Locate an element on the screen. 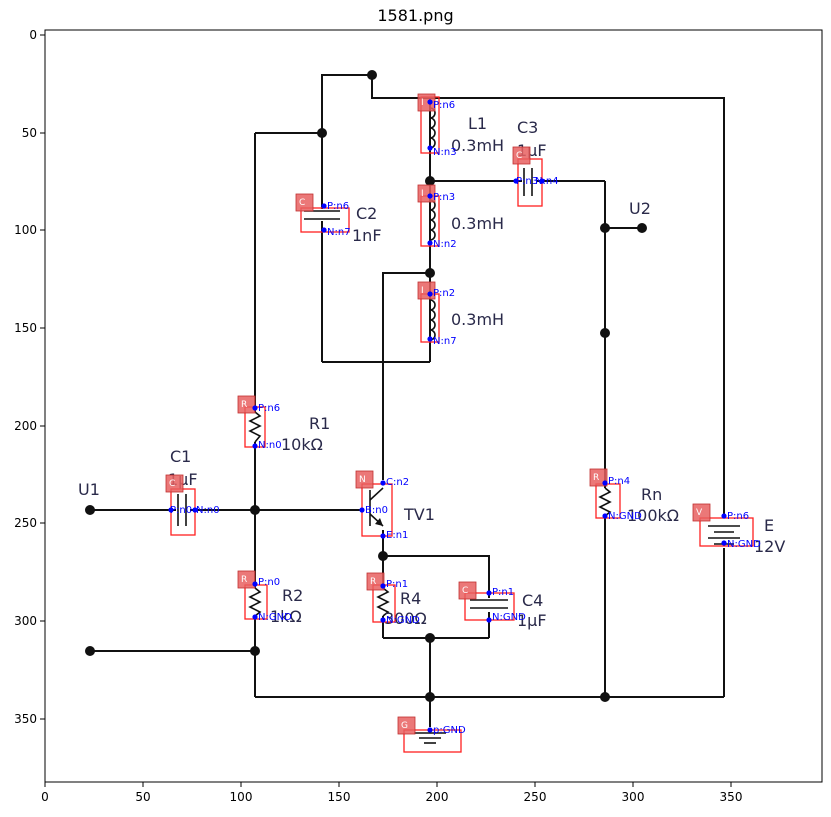 Image resolution: width=831 pixels, height=817 pixels. pin-label: p:GND is located at coordinates (449, 730).